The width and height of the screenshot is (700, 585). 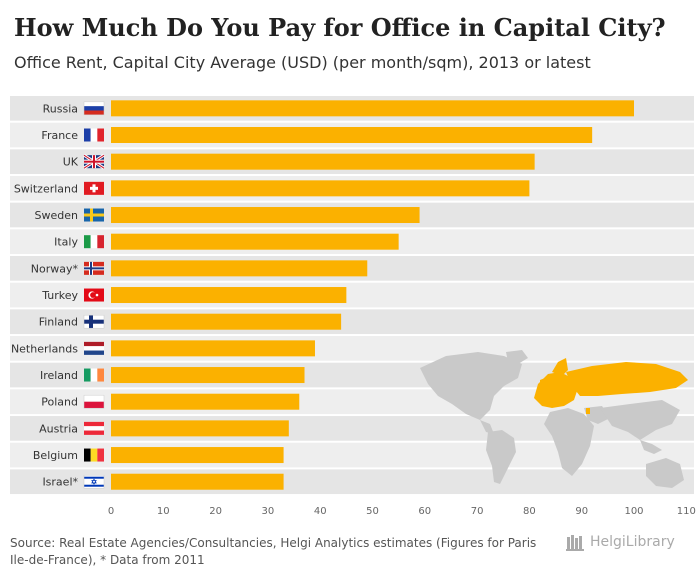 What do you see at coordinates (58, 322) in the screenshot?
I see `category-label-finland: Finland` at bounding box center [58, 322].